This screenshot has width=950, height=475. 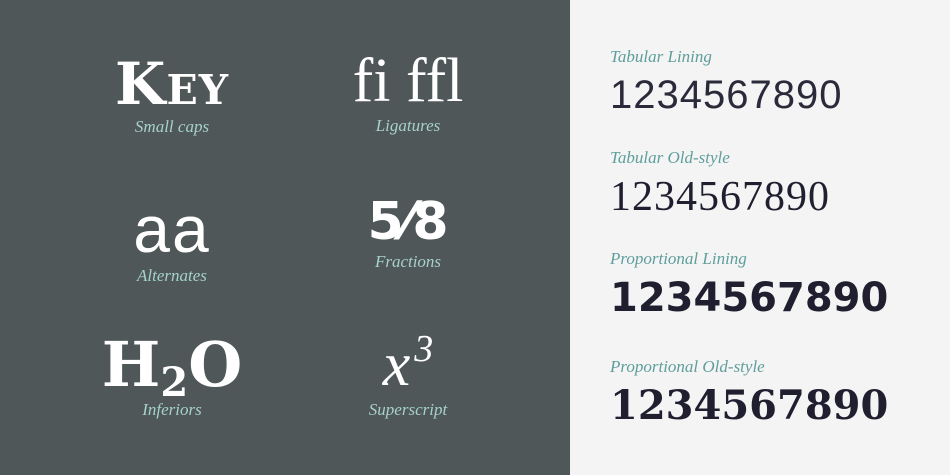 I want to click on small-caps-caption: Small caps, so click(x=172, y=126).